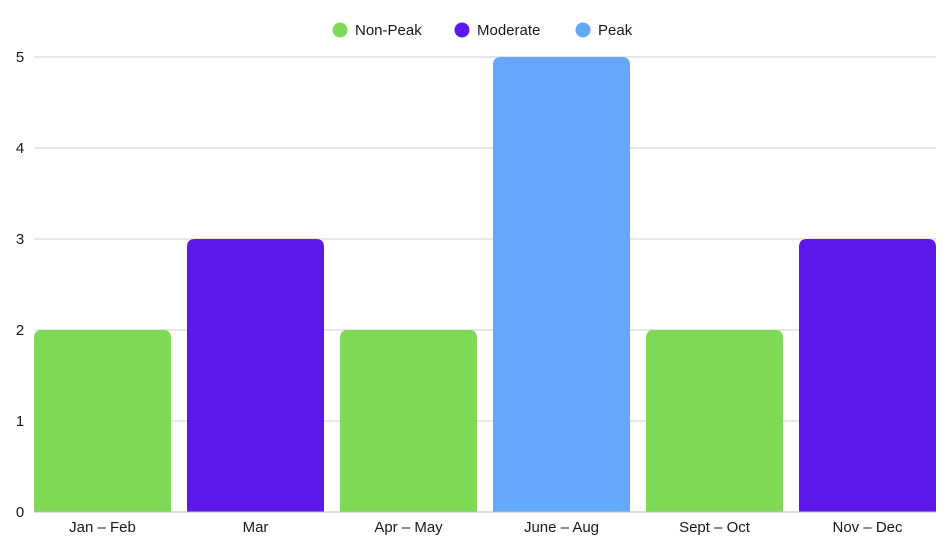 The image size is (950, 555). Describe the element at coordinates (20, 239) in the screenshot. I see `y-tick-label: 3` at that location.